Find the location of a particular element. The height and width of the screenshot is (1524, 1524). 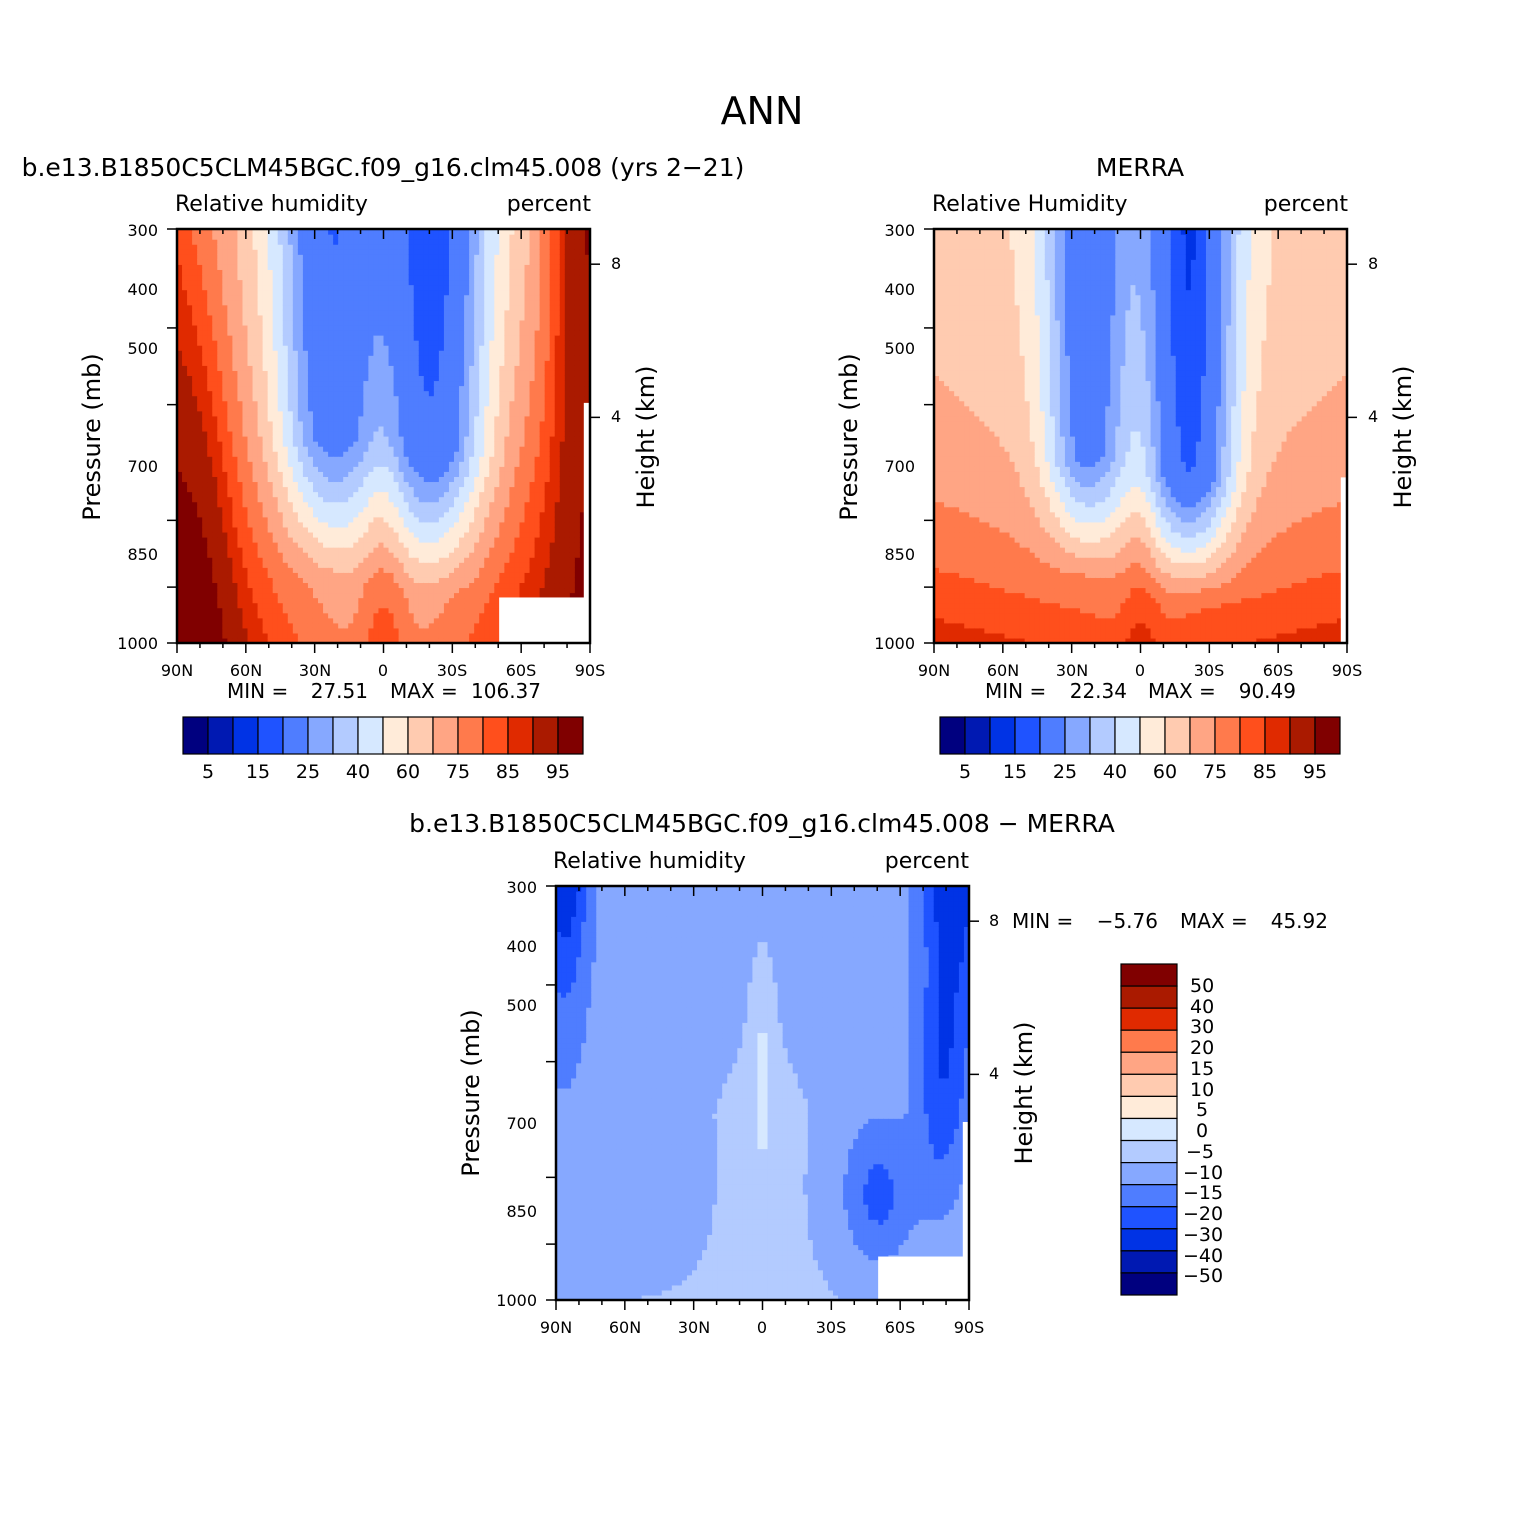

colorbar-label: 95 is located at coordinates (1315, 772).